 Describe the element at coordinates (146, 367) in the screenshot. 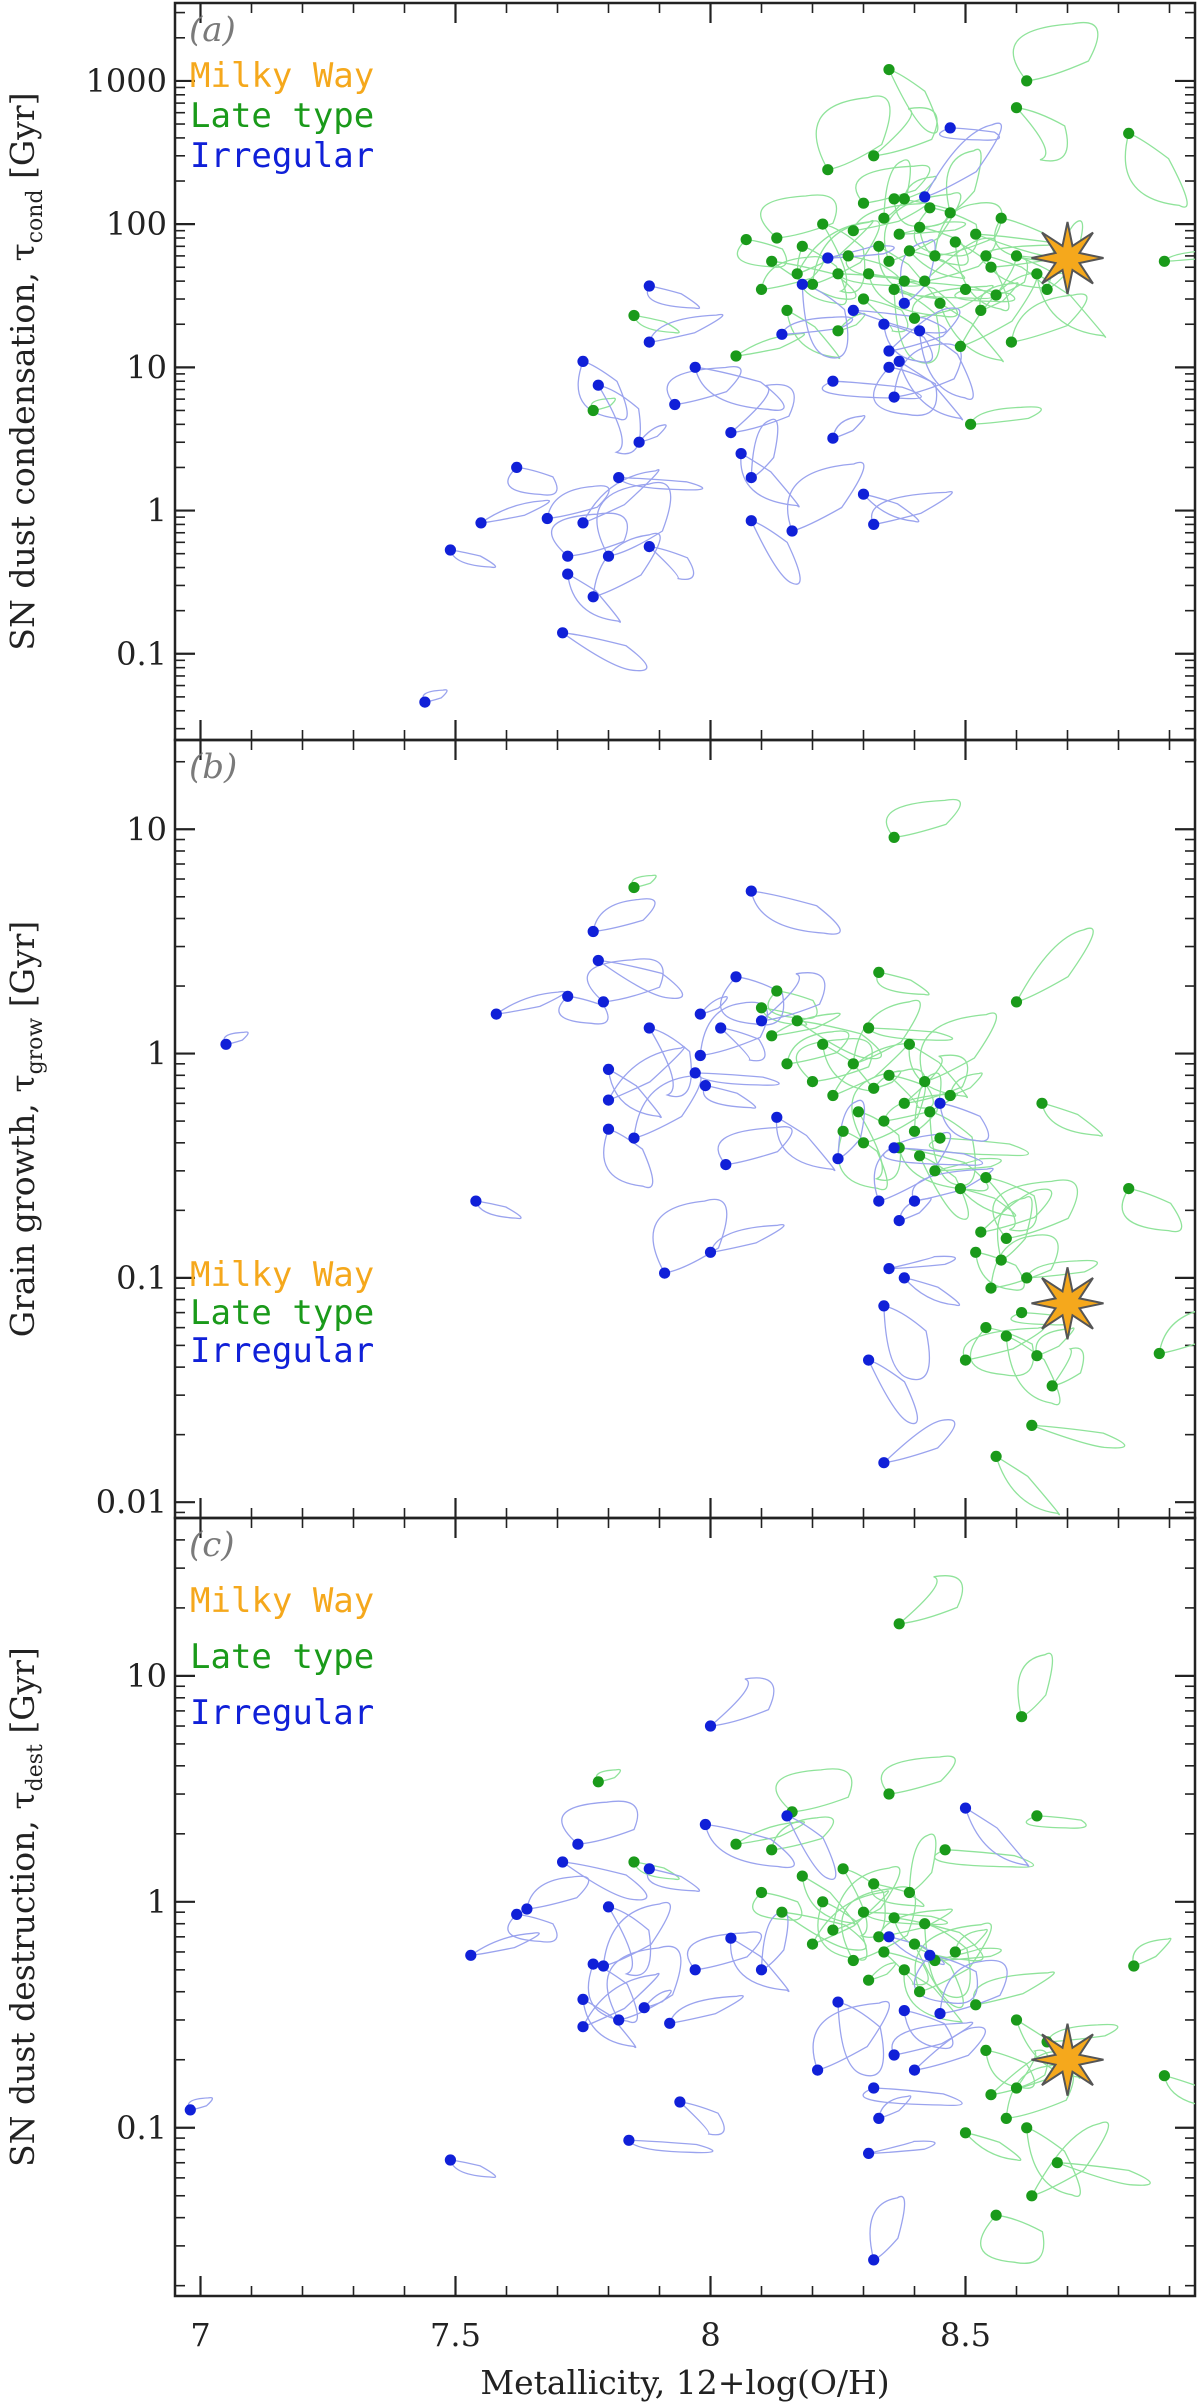

I see `y-tick-label: 10` at that location.